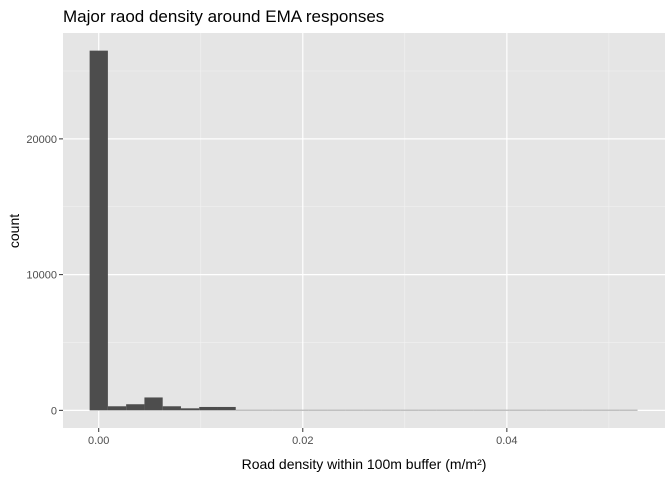  What do you see at coordinates (41, 140) in the screenshot?
I see `y-tick-label: 20000` at bounding box center [41, 140].